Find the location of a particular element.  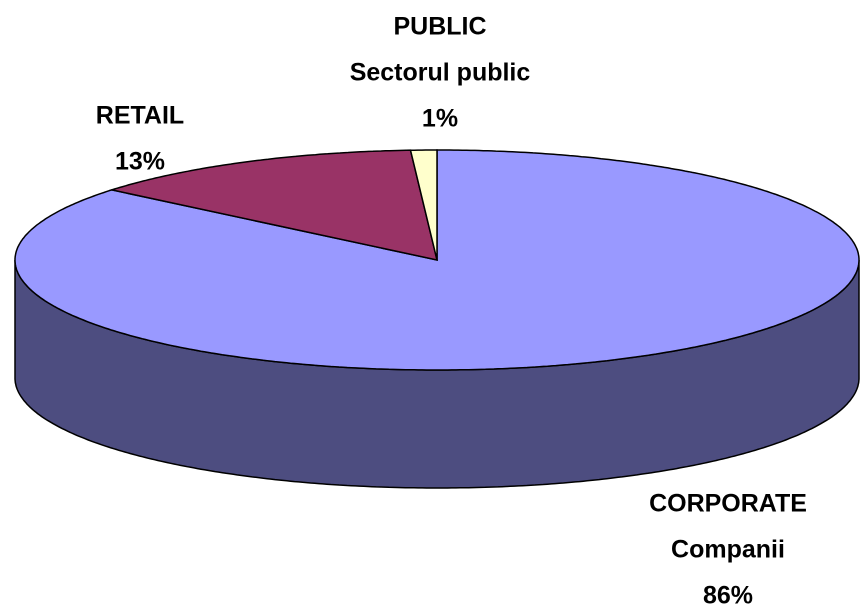

category-label: CORPORATE is located at coordinates (728, 504).